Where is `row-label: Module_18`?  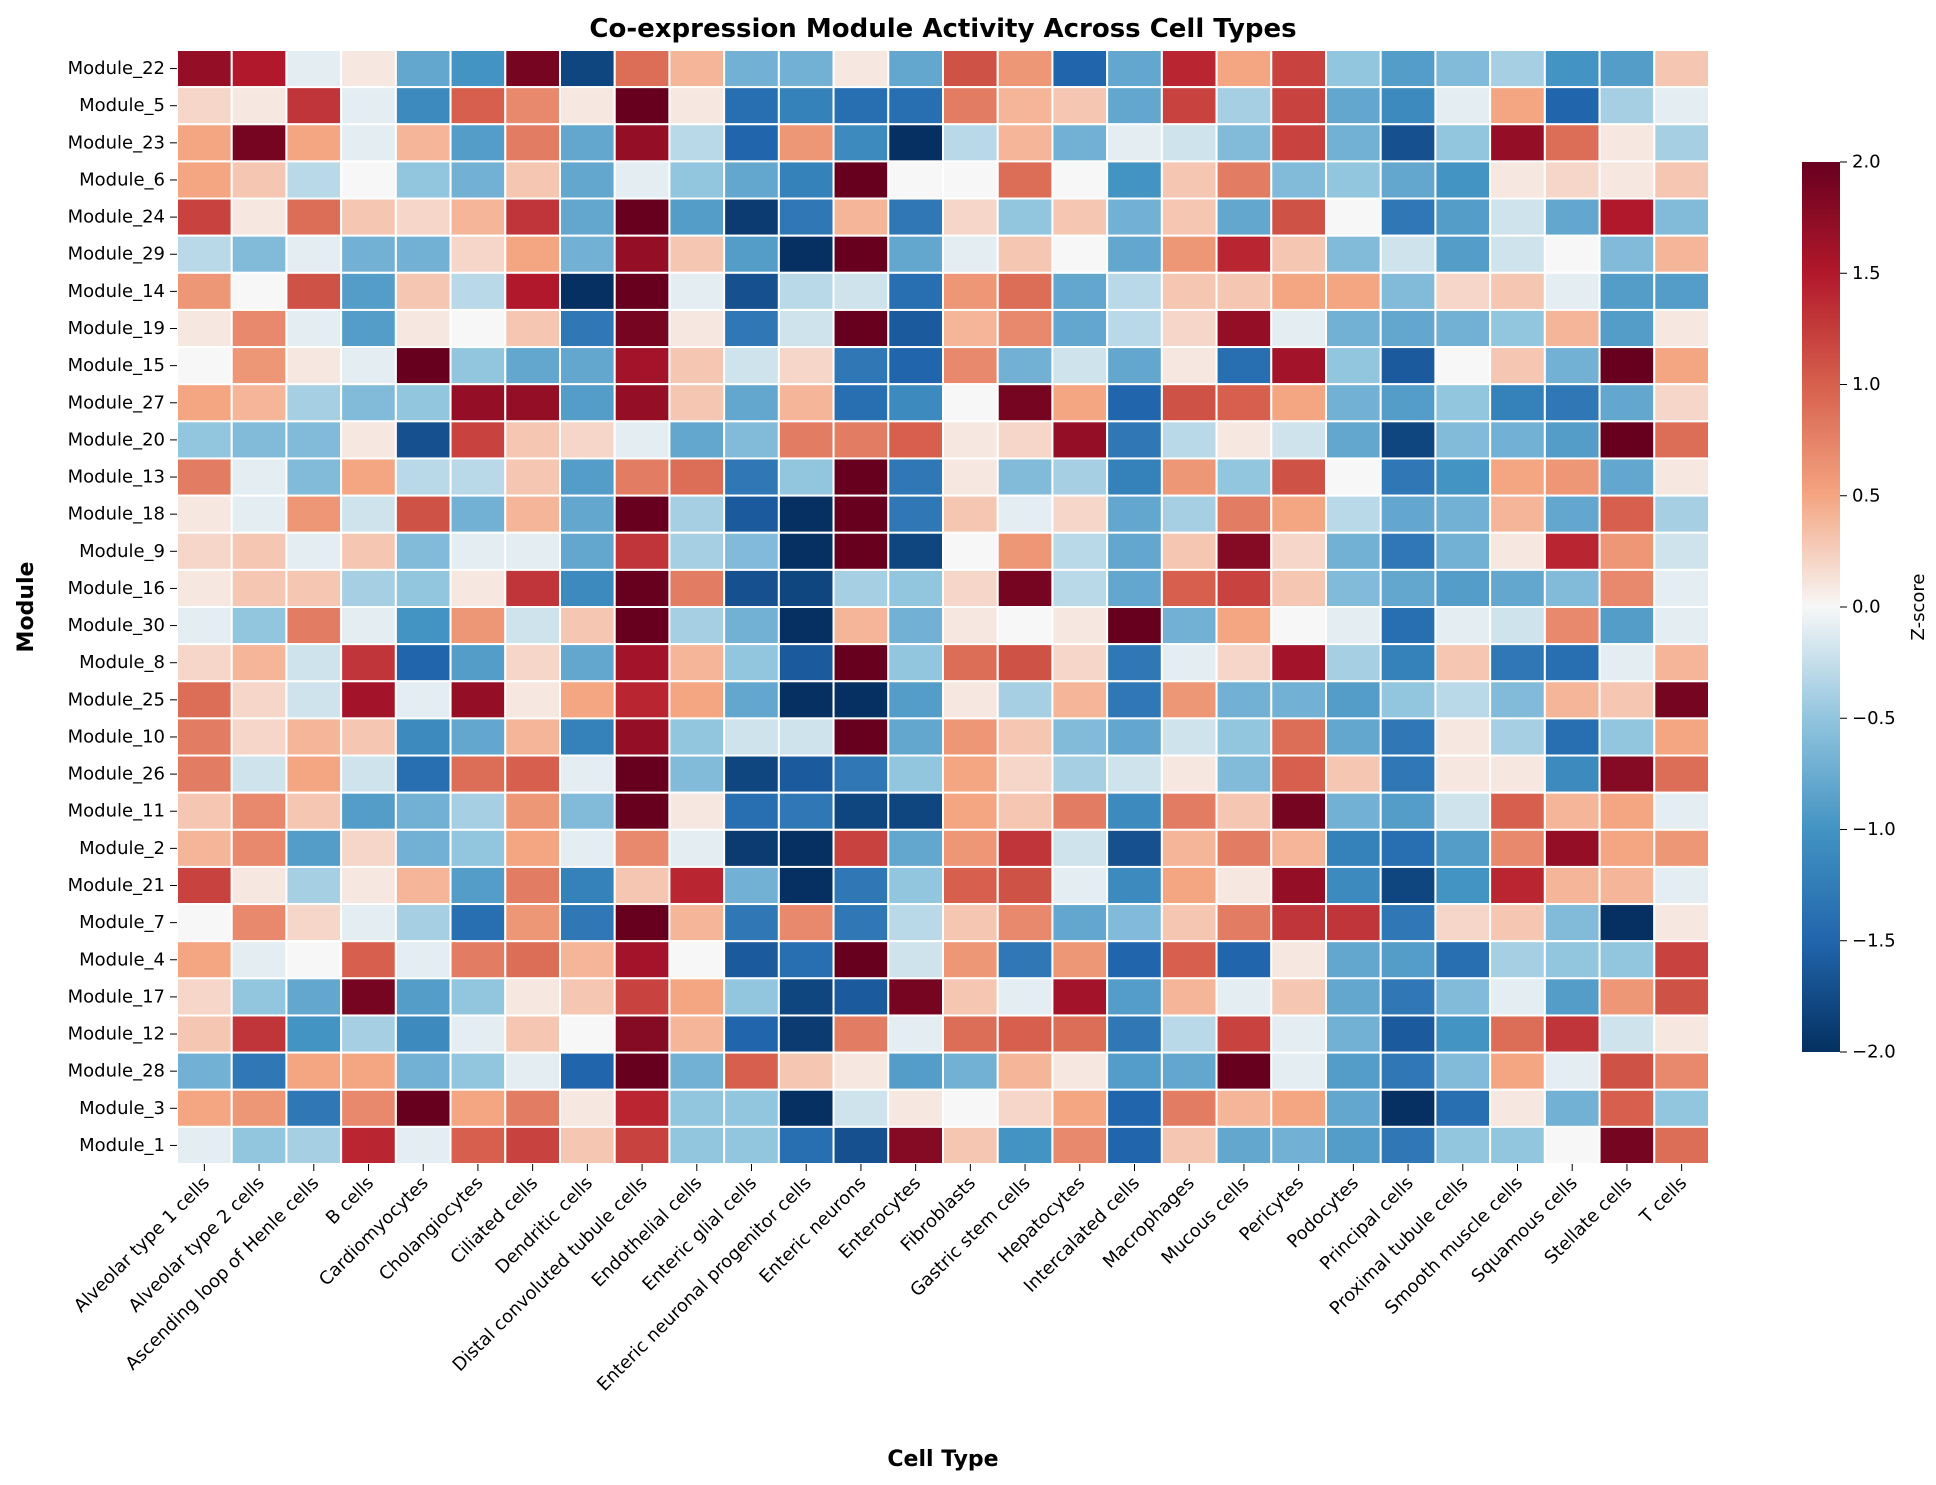 row-label: Module_18 is located at coordinates (116, 514).